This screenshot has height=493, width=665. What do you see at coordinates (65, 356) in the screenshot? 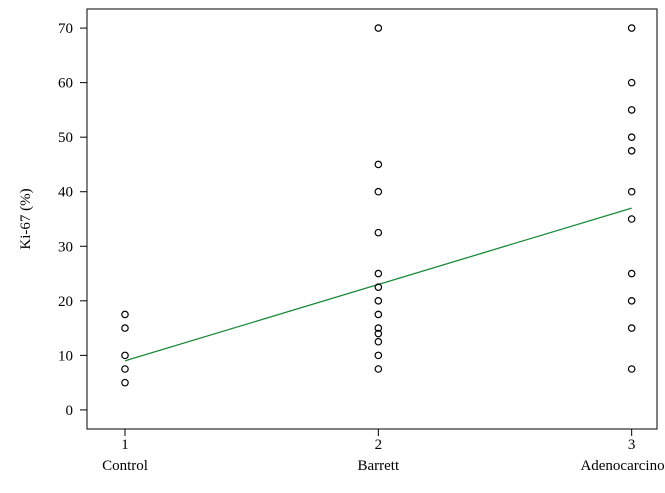
I see `y-tick-label: 10` at bounding box center [65, 356].